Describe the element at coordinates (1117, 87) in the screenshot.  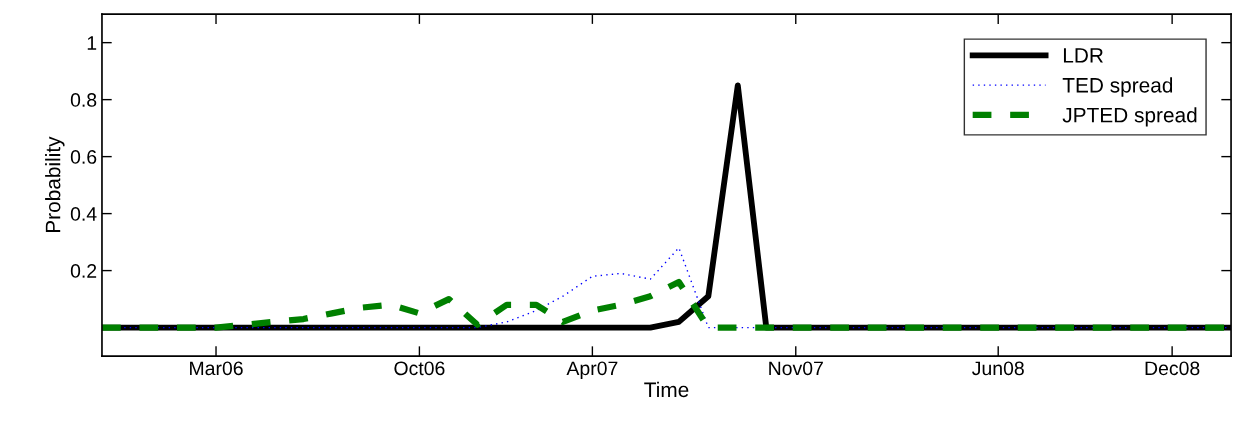
I see `legend-label: TED spread` at that location.